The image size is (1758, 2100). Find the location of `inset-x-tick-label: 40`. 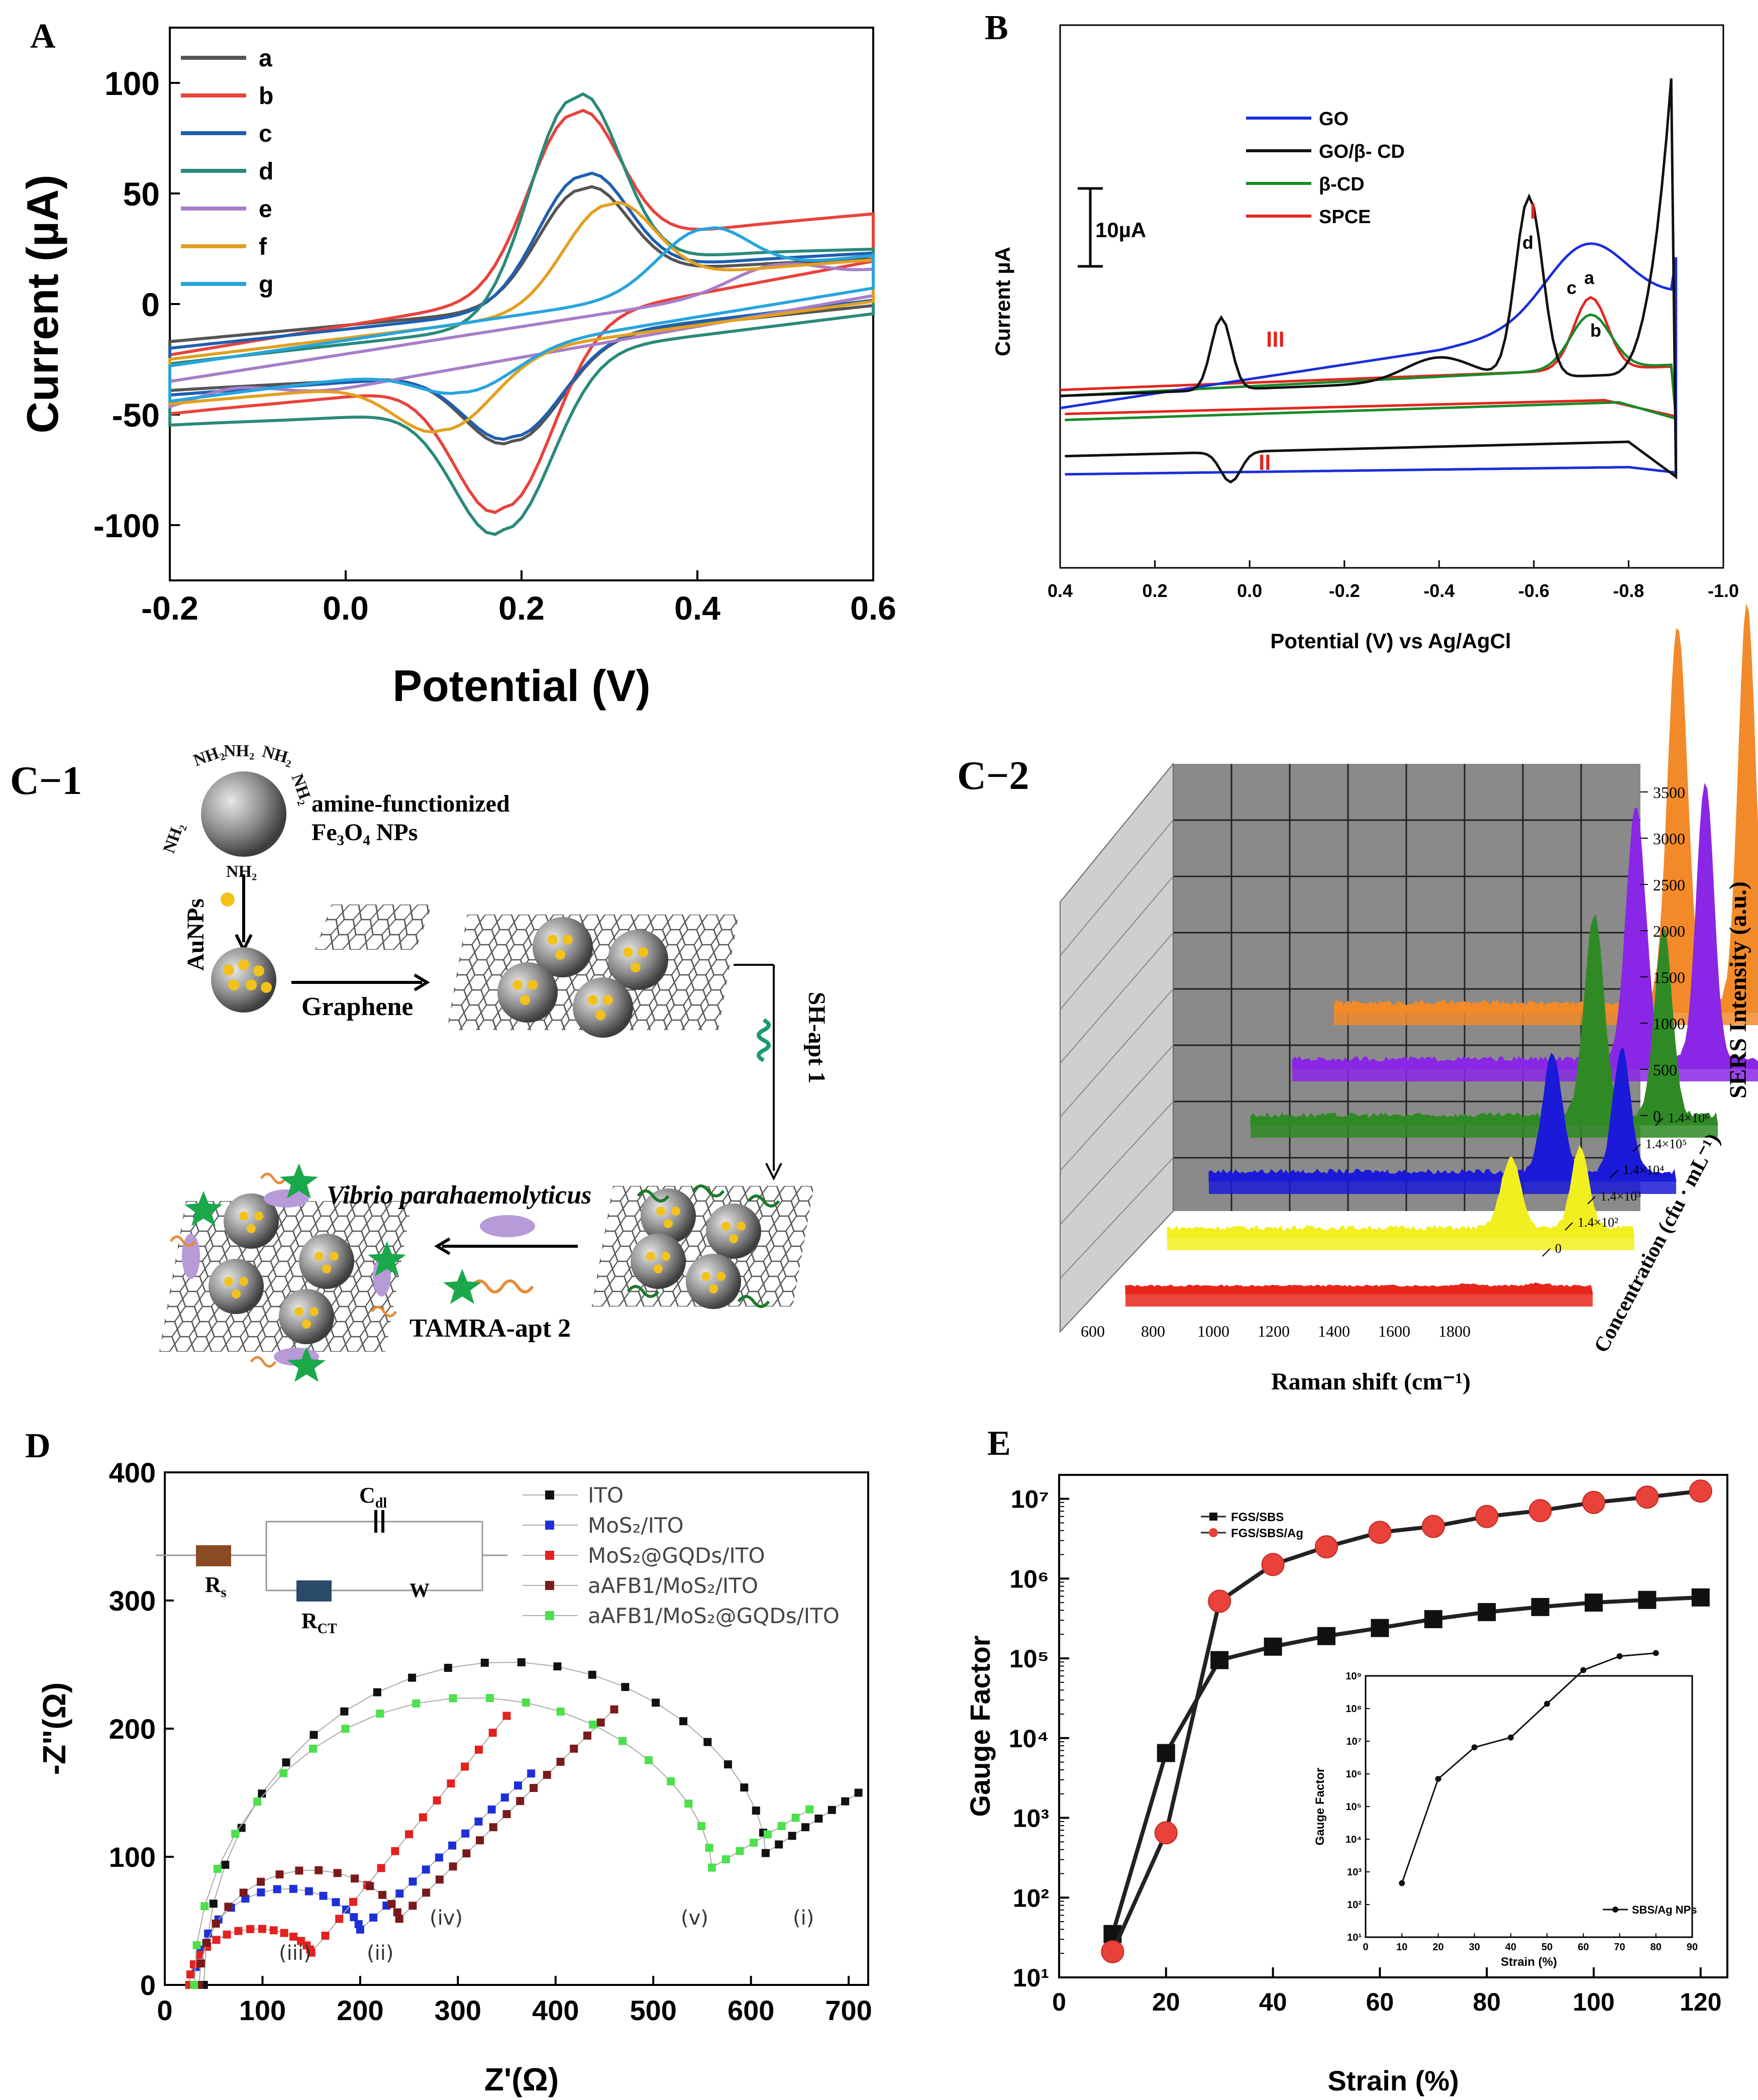

inset-x-tick-label: 40 is located at coordinates (1510, 1947).